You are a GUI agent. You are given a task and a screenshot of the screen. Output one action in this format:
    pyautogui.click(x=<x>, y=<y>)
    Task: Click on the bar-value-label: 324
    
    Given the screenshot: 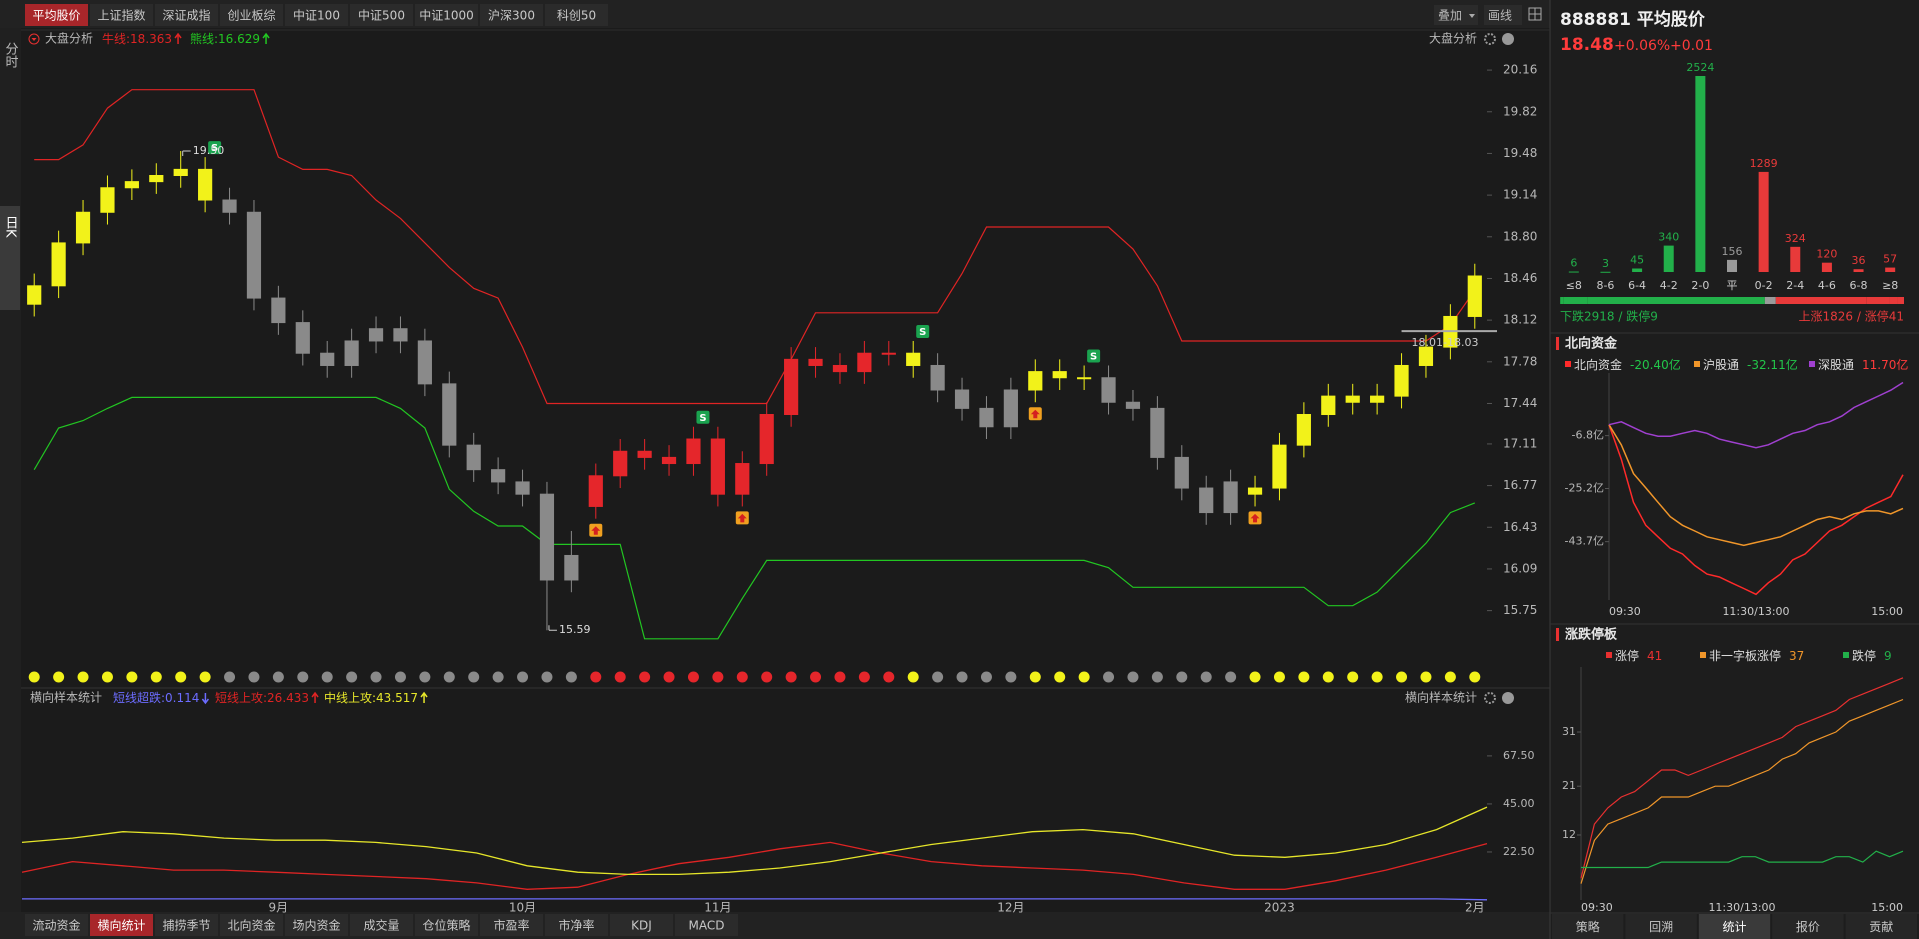 What is the action you would take?
    pyautogui.click(x=1795, y=238)
    